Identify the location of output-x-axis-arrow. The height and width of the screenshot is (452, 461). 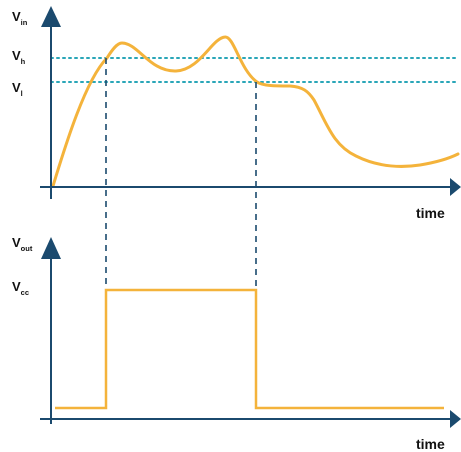
(455, 419).